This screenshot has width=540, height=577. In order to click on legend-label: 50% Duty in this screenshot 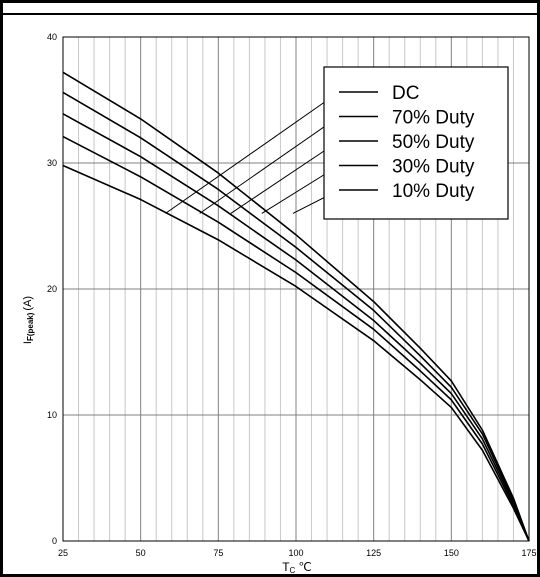, I will do `click(433, 142)`.